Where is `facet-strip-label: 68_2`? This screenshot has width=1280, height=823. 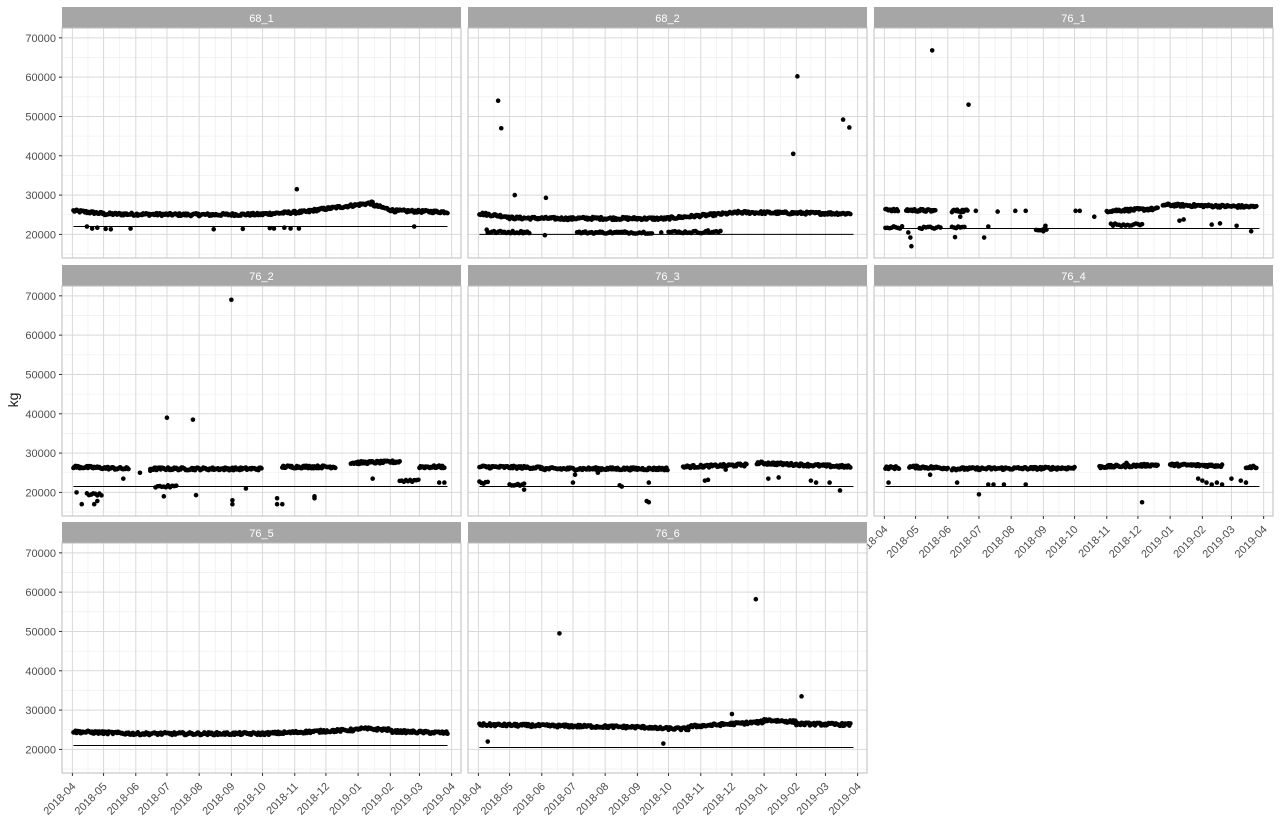
facet-strip-label: 68_2 is located at coordinates (667, 19).